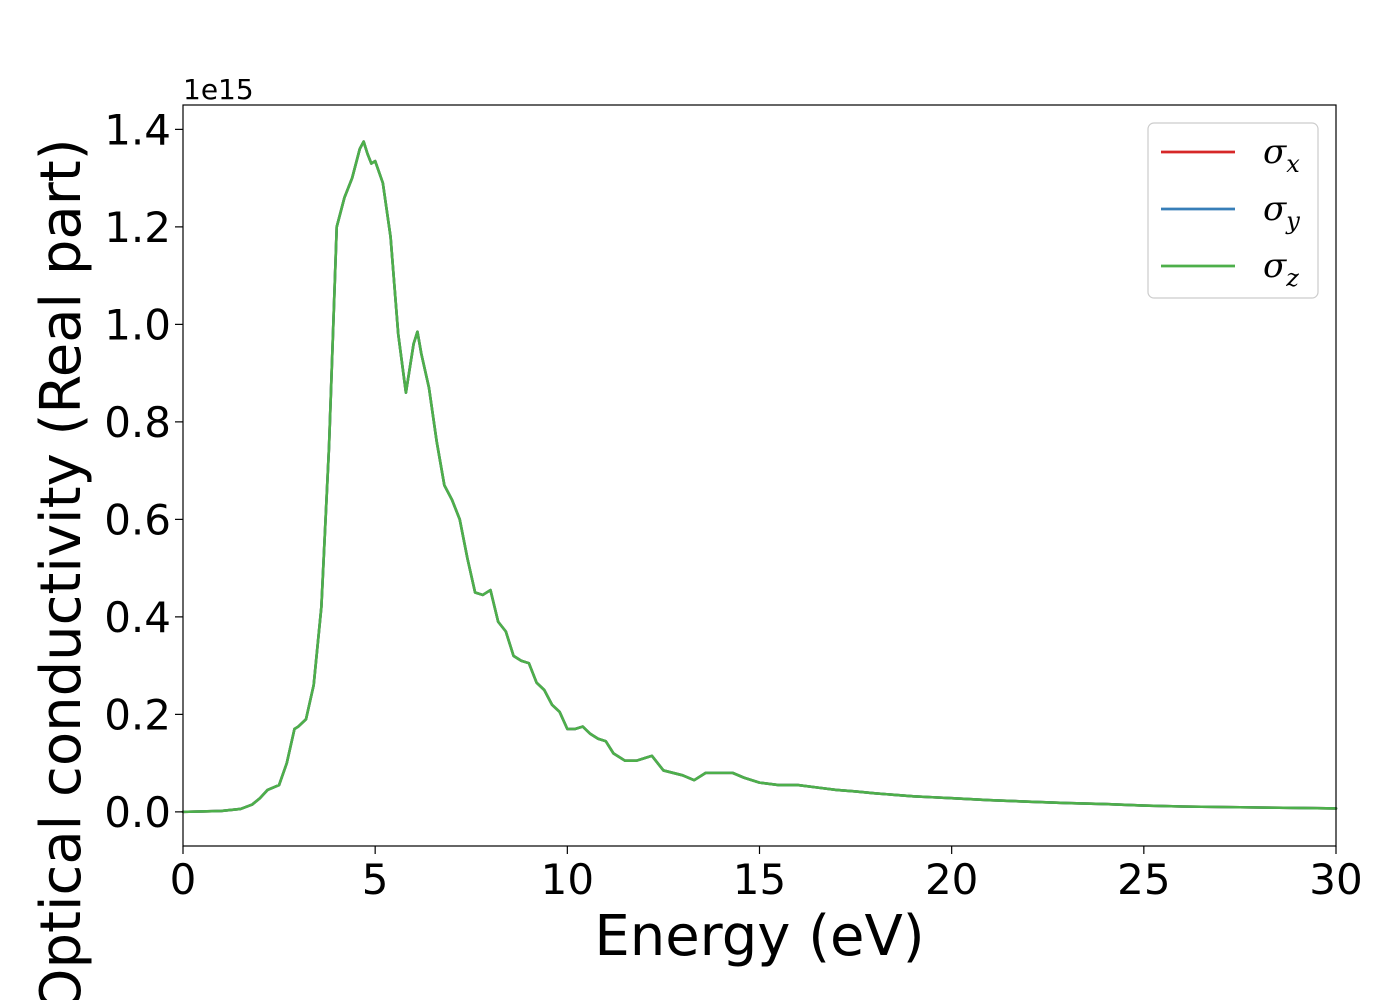 This screenshot has width=1400, height=1000. I want to click on x-tick-label: 0, so click(183, 879).